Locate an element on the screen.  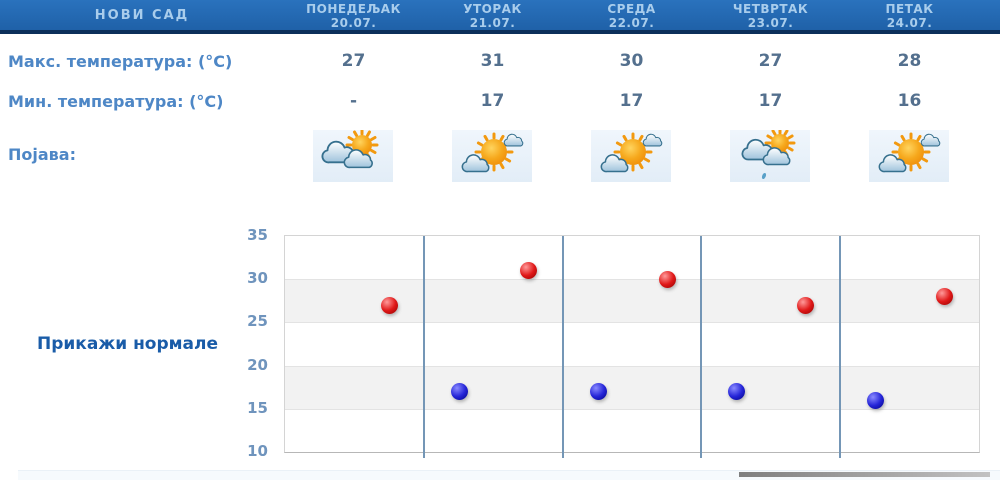
location-title: НОВИ САД is located at coordinates (142, 15).